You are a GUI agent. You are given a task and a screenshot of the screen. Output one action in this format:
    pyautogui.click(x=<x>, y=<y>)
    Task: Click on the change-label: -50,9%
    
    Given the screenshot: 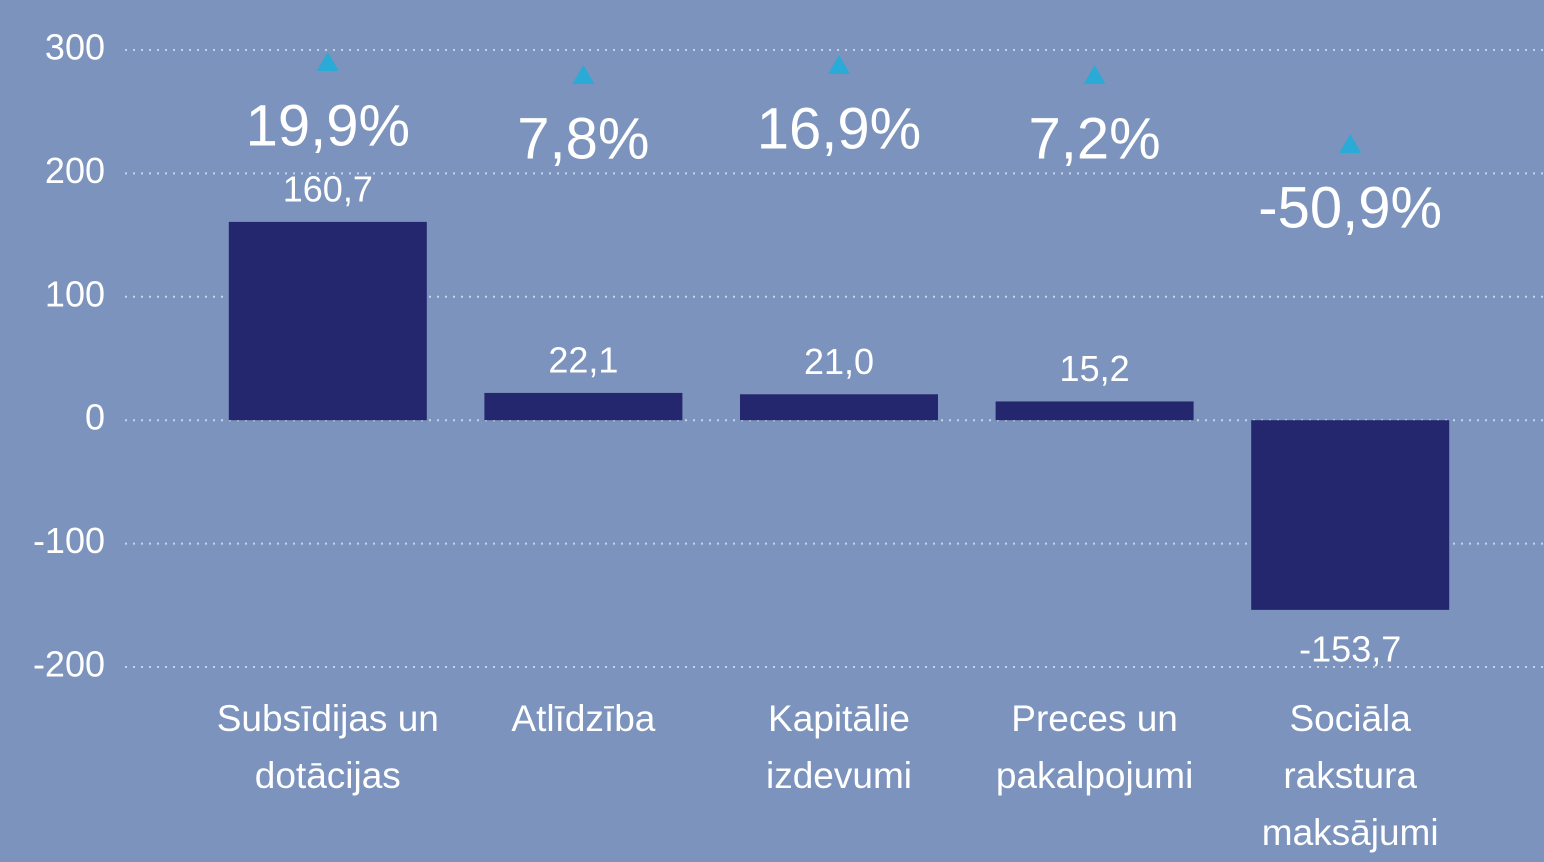 What is the action you would take?
    pyautogui.click(x=1350, y=207)
    